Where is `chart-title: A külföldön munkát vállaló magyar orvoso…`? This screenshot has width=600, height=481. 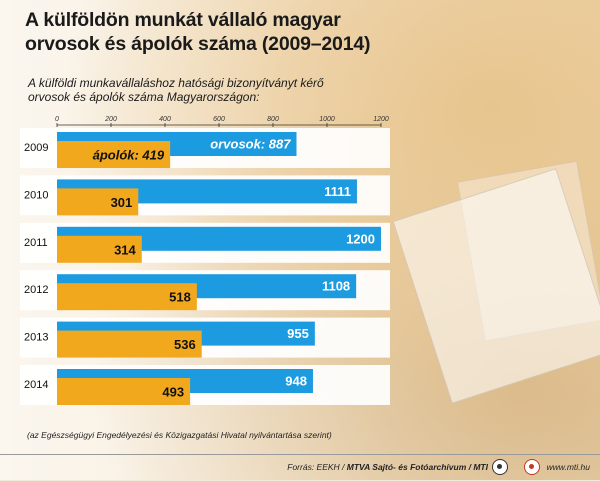 chart-title: A külföldön munkát vállaló magyar orvoso… is located at coordinates (198, 32).